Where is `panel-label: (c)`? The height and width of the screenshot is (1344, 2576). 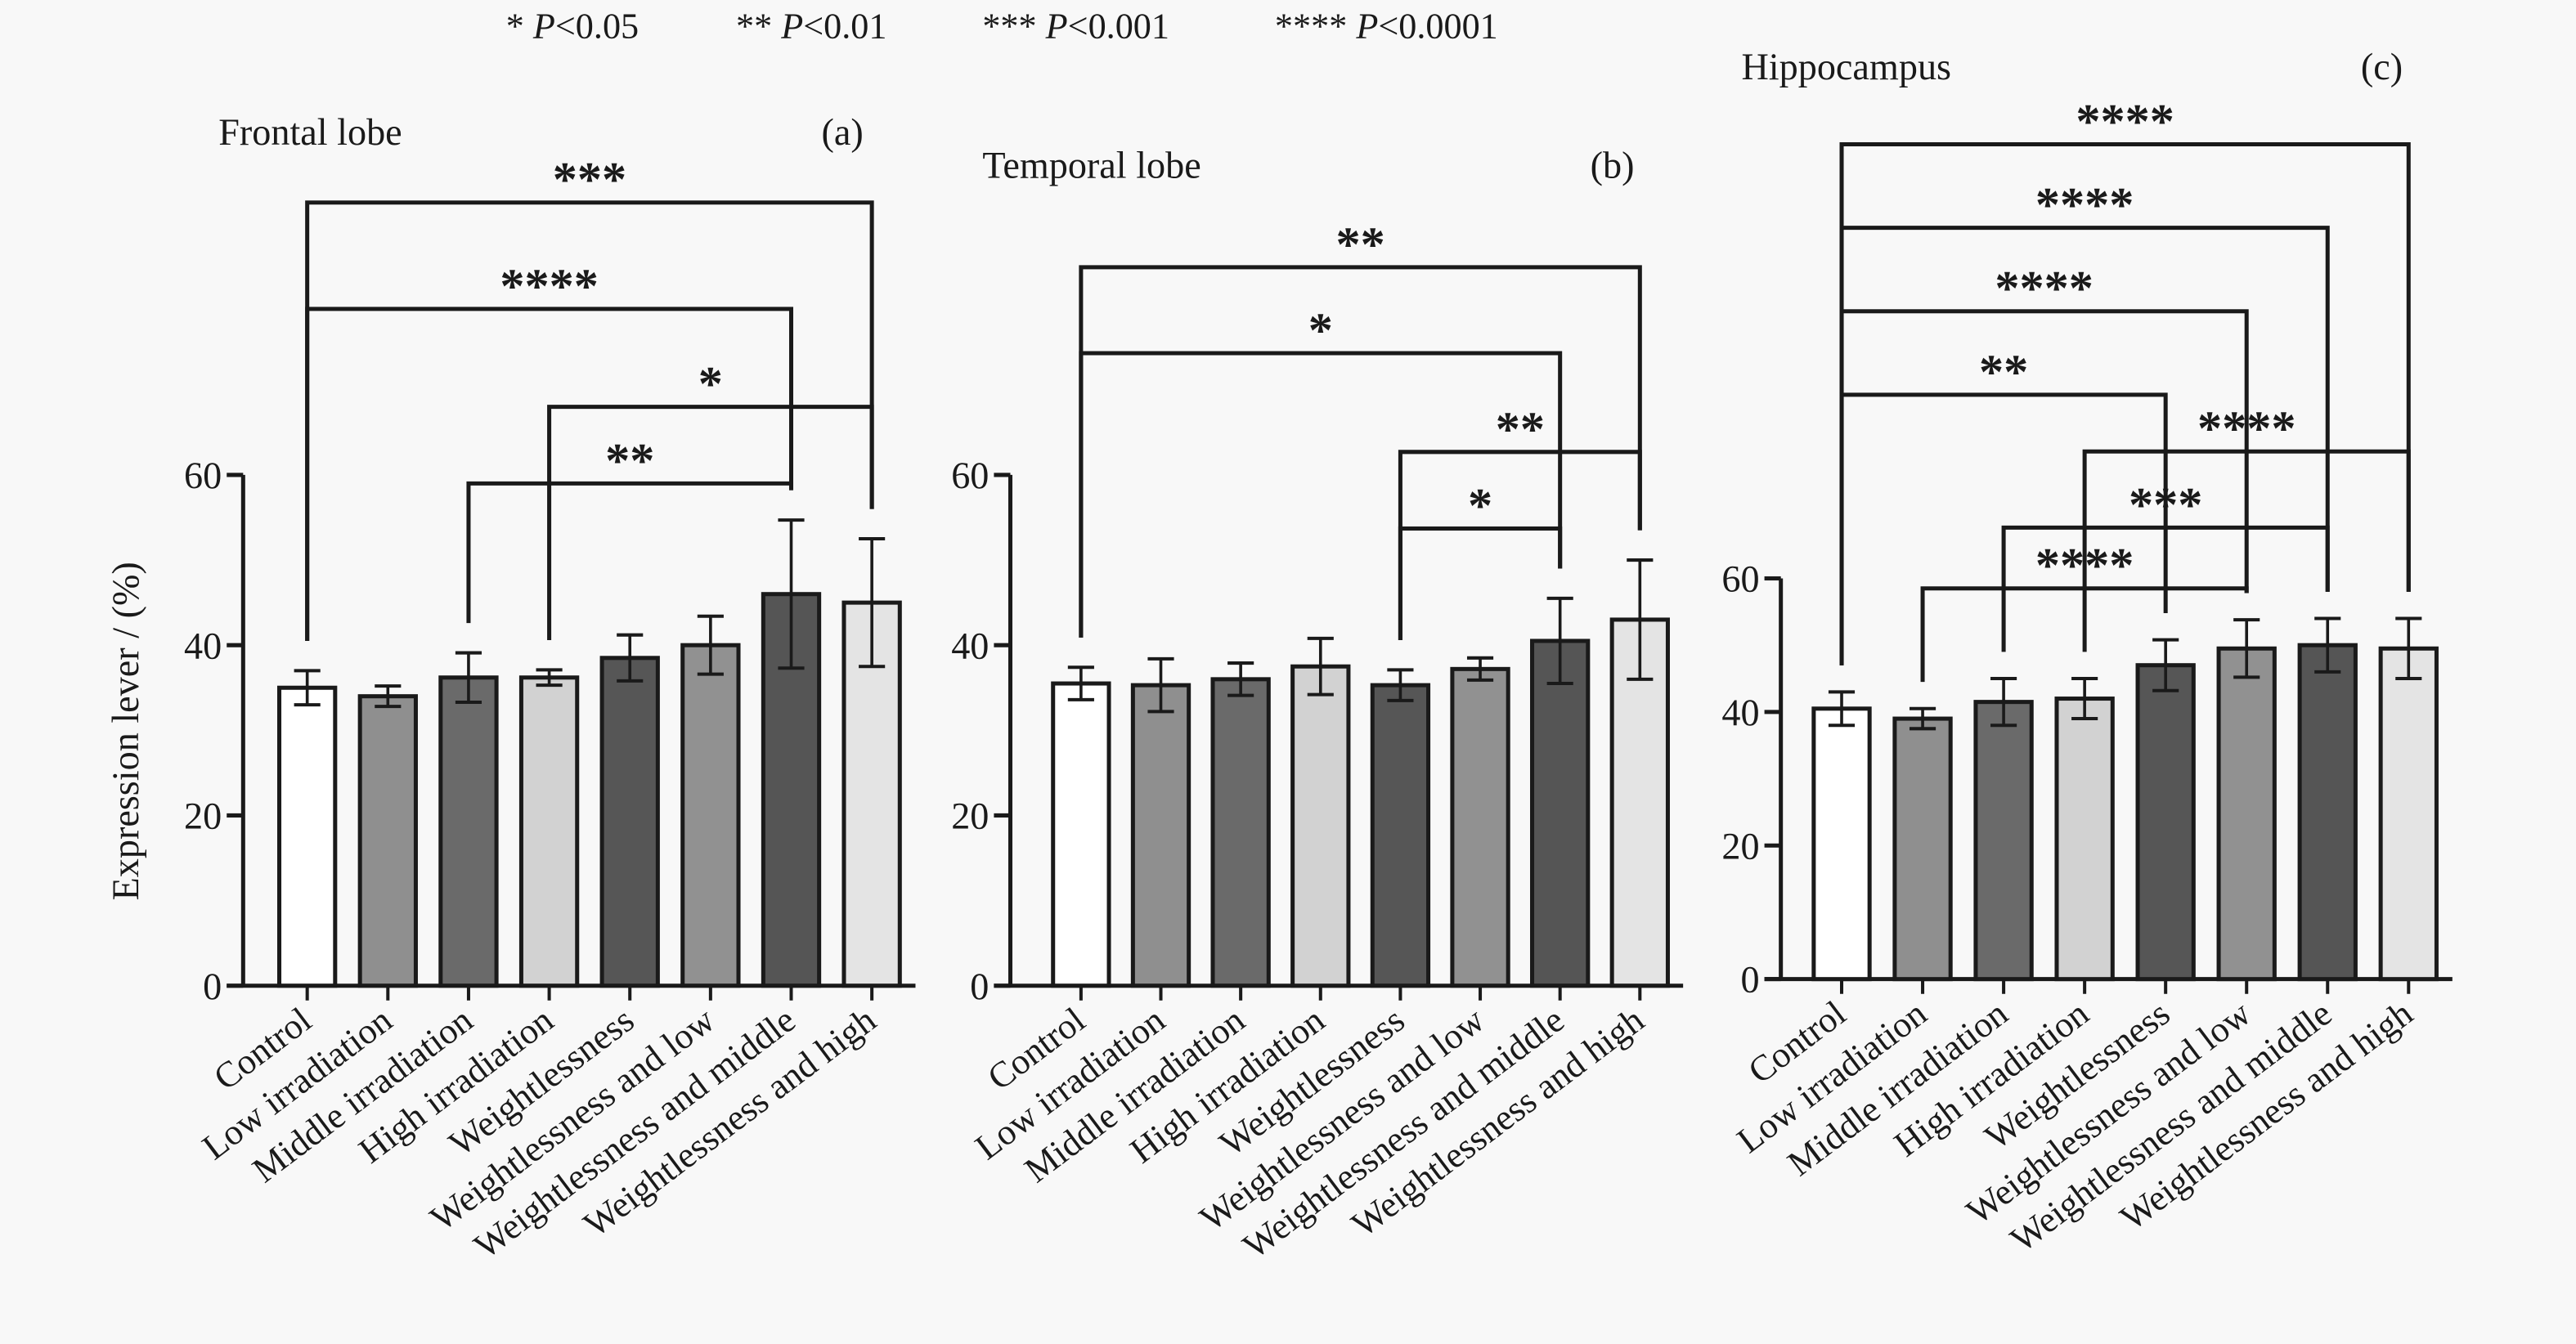 panel-label: (c) is located at coordinates (2382, 66).